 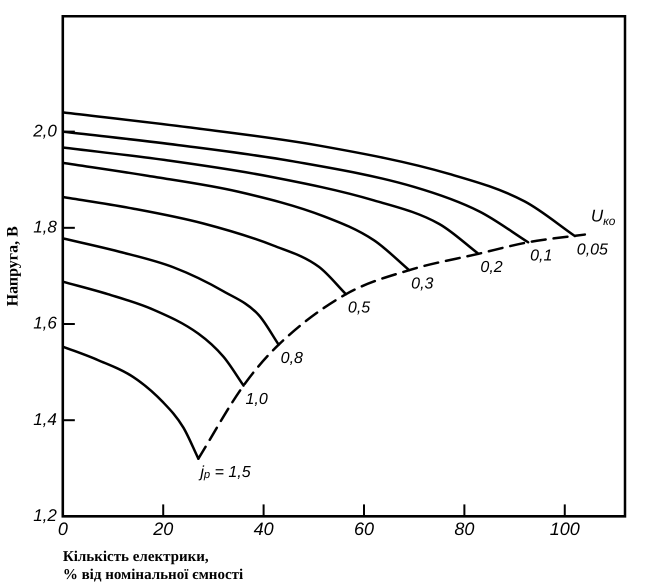 I want to click on series-label: 0,5, so click(x=359, y=308).